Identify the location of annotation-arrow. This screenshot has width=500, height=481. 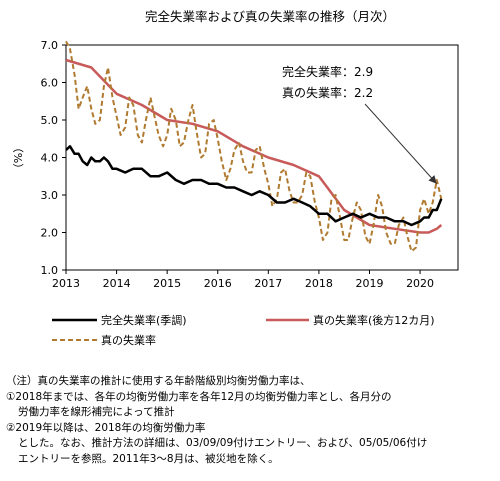
(401, 144).